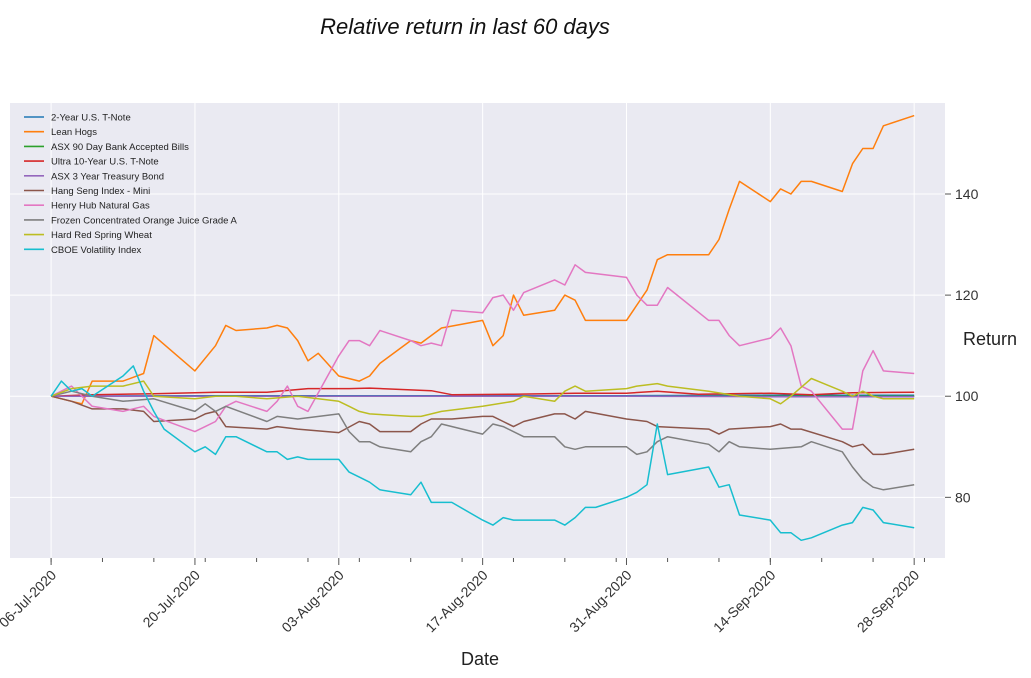 This screenshot has width=1031, height=678. What do you see at coordinates (967, 194) in the screenshot?
I see `y-tick-label: 140` at bounding box center [967, 194].